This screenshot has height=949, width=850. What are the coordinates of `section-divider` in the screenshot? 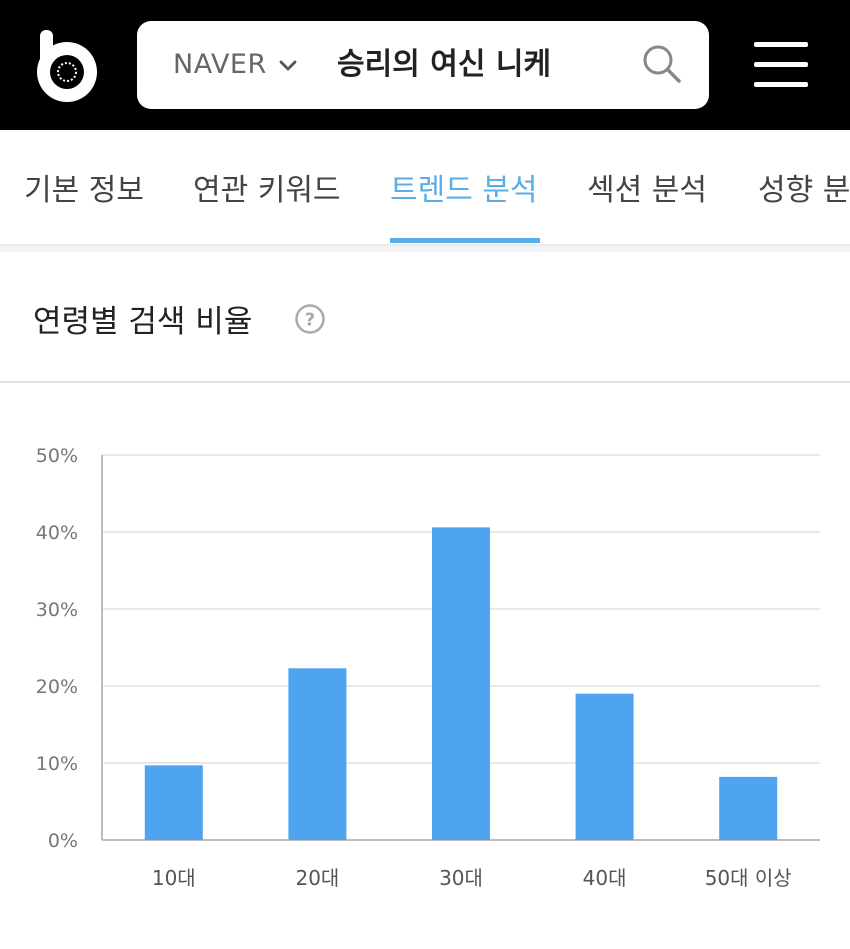 It's located at (425, 382).